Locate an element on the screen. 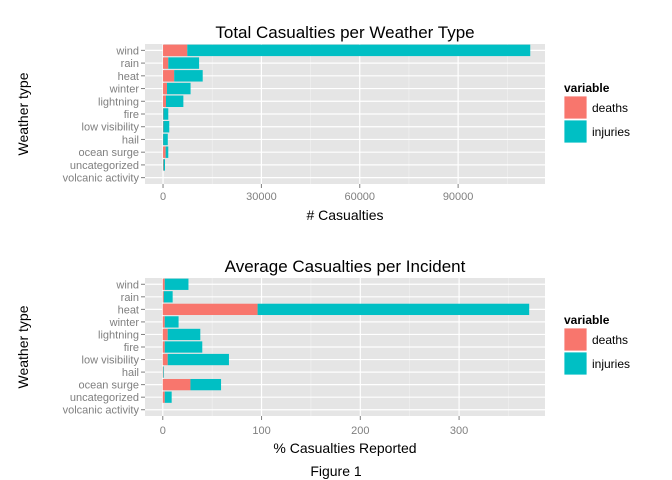 The image size is (672, 480). x-tick-label: 90000 is located at coordinates (458, 197).